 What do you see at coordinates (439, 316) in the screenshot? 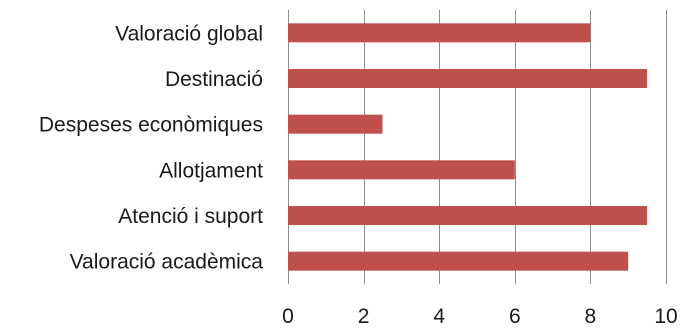
I see `x-tick-label: 4` at bounding box center [439, 316].